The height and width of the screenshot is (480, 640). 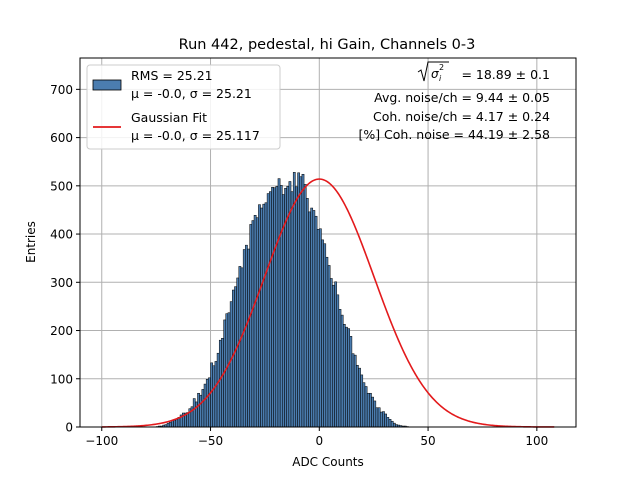 I want to click on sqrt-sigma-symbol: σ i 2, so click(x=433, y=72).